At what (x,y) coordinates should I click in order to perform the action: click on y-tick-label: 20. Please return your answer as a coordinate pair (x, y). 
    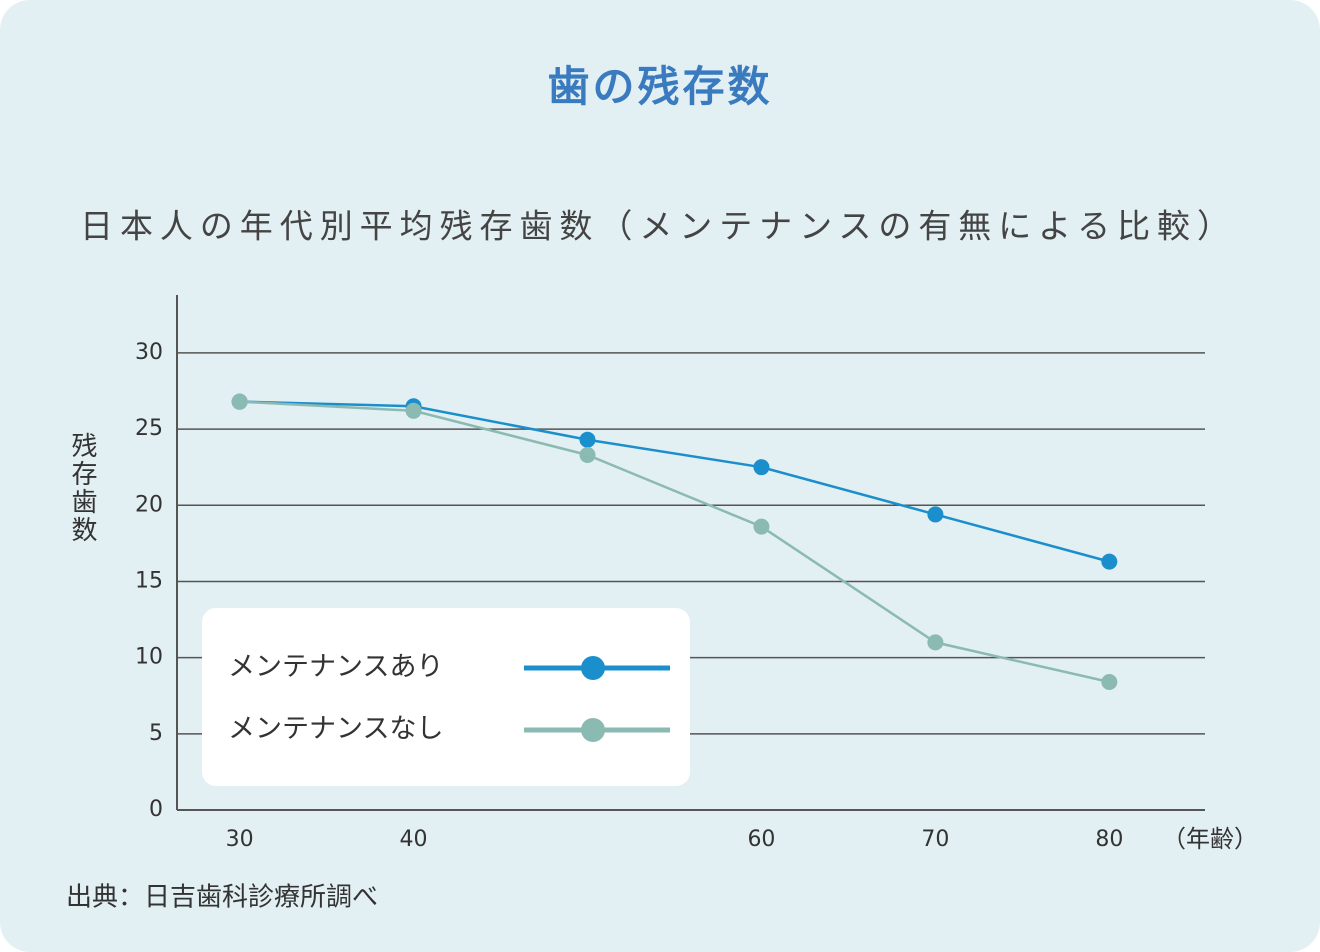
    Looking at the image, I should click on (149, 504).